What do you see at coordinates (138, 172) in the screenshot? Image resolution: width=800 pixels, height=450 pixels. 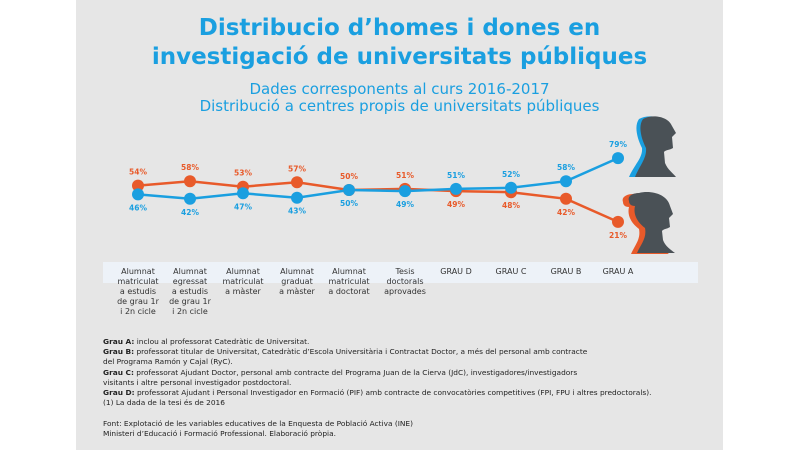 I see `women-data-label: 54%` at bounding box center [138, 172].